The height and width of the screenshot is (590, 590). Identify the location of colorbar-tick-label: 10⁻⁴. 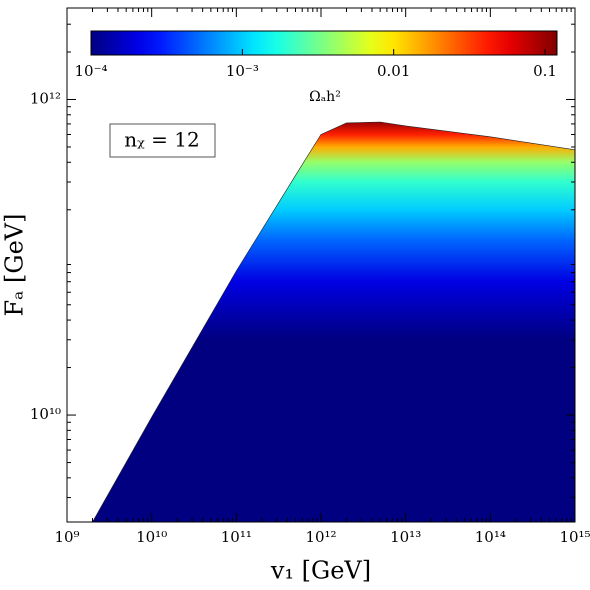
(90, 71).